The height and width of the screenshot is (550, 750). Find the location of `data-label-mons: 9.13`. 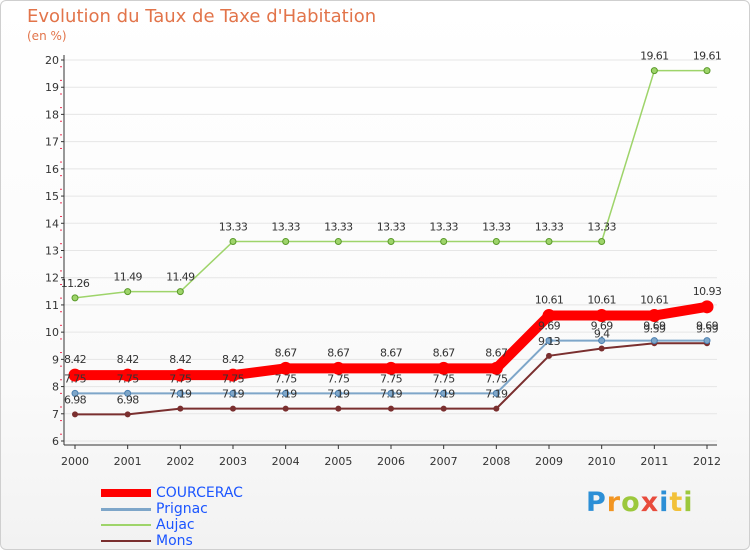

data-label-mons: 9.13 is located at coordinates (549, 341).